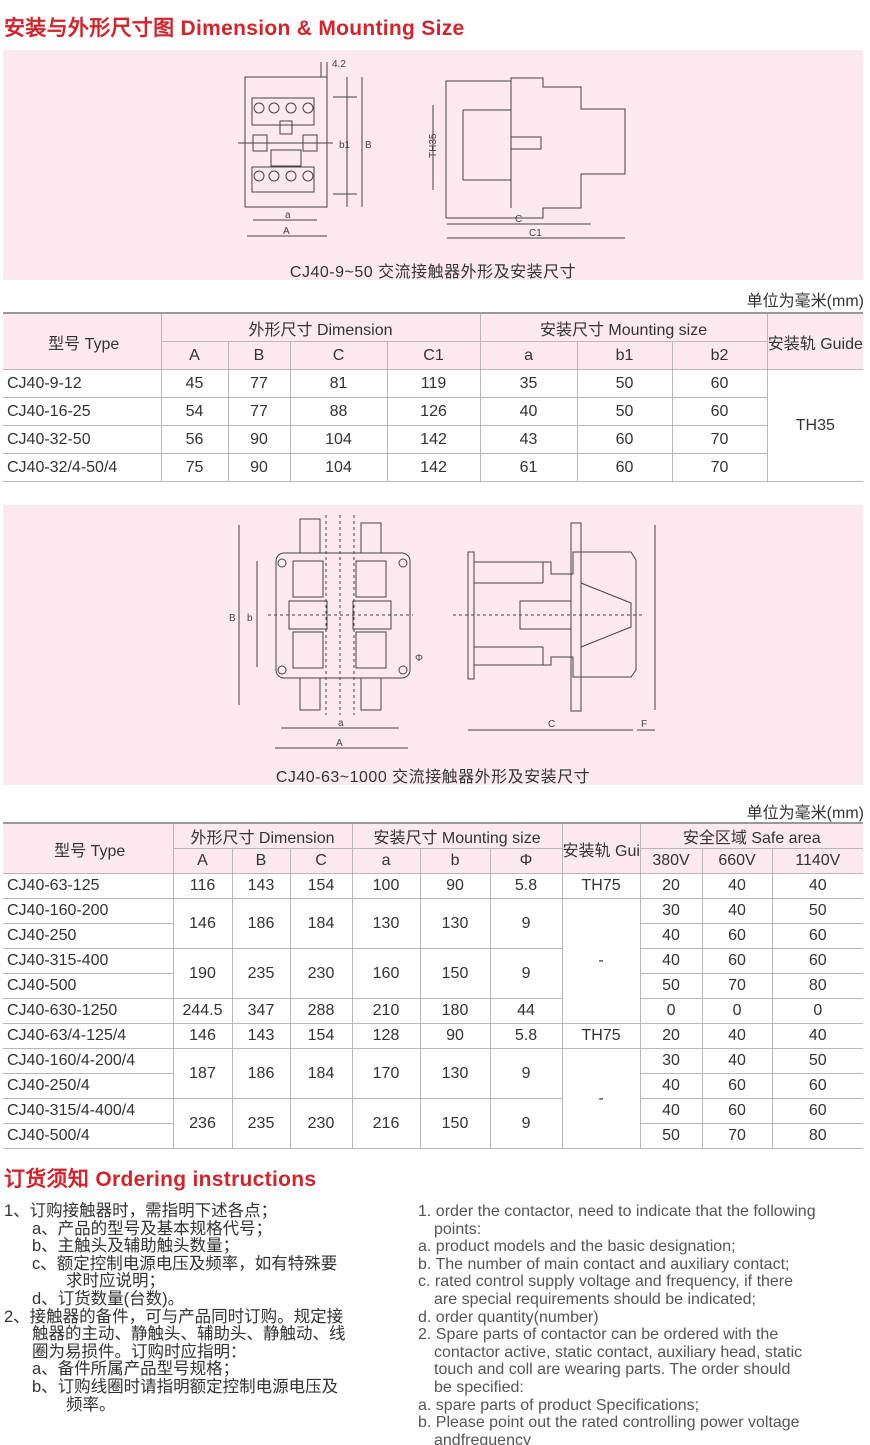 This screenshot has width=870, height=1445. Describe the element at coordinates (601, 1036) in the screenshot. I see `guide-cell: TH75` at that location.